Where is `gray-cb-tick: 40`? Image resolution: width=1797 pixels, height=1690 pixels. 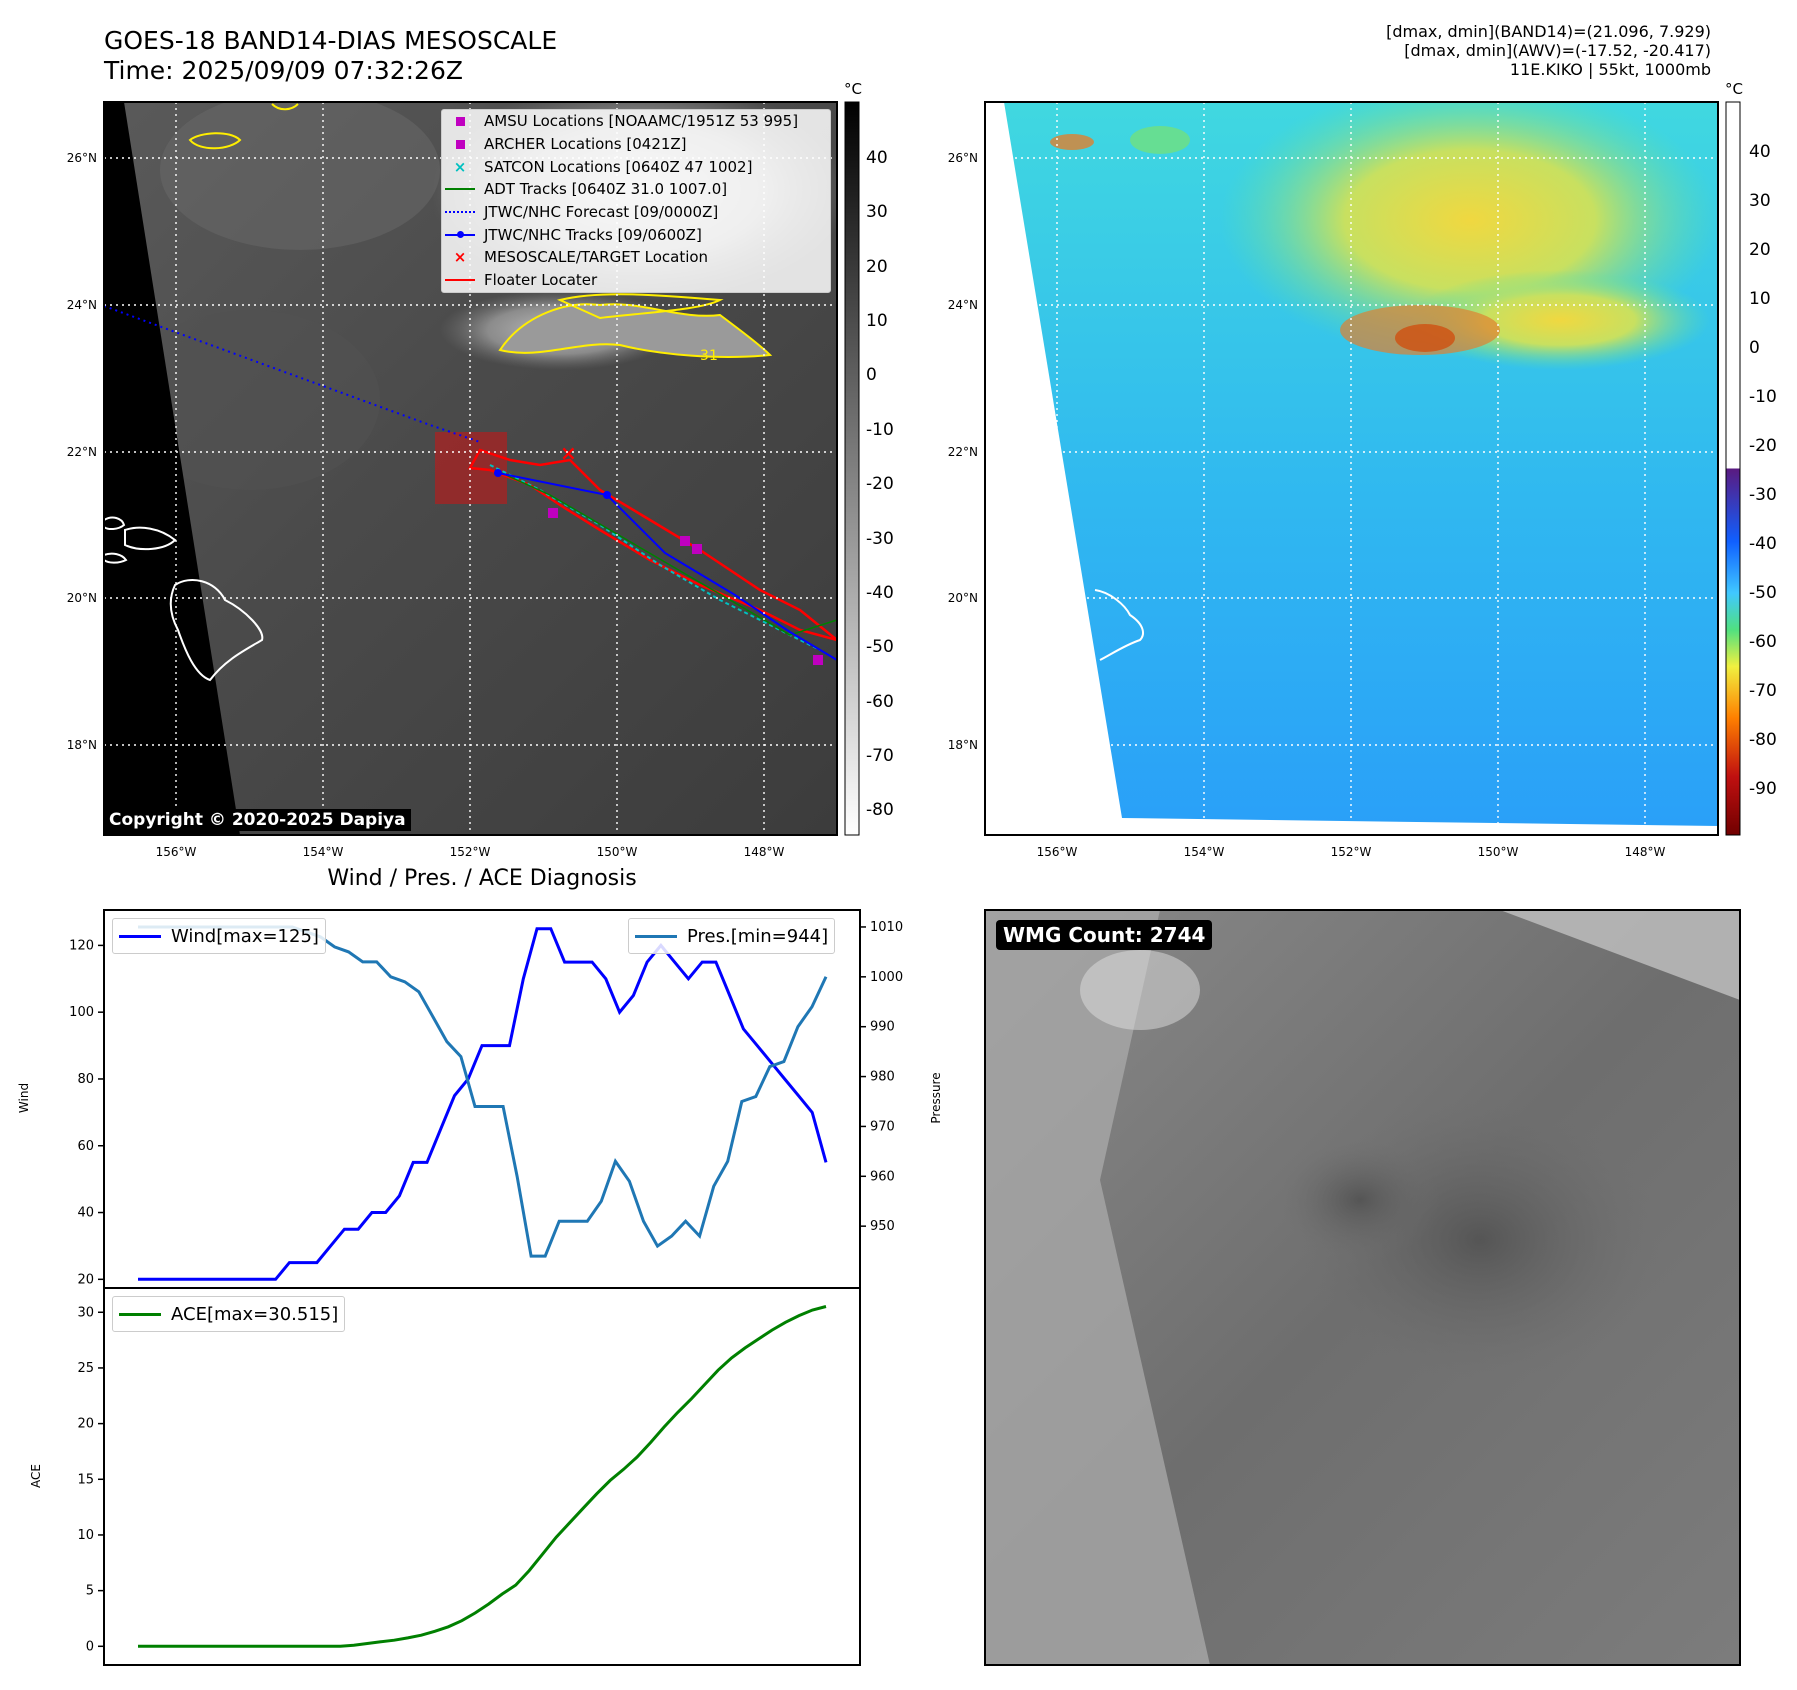
gray-cb-tick: 40 is located at coordinates (877, 158).